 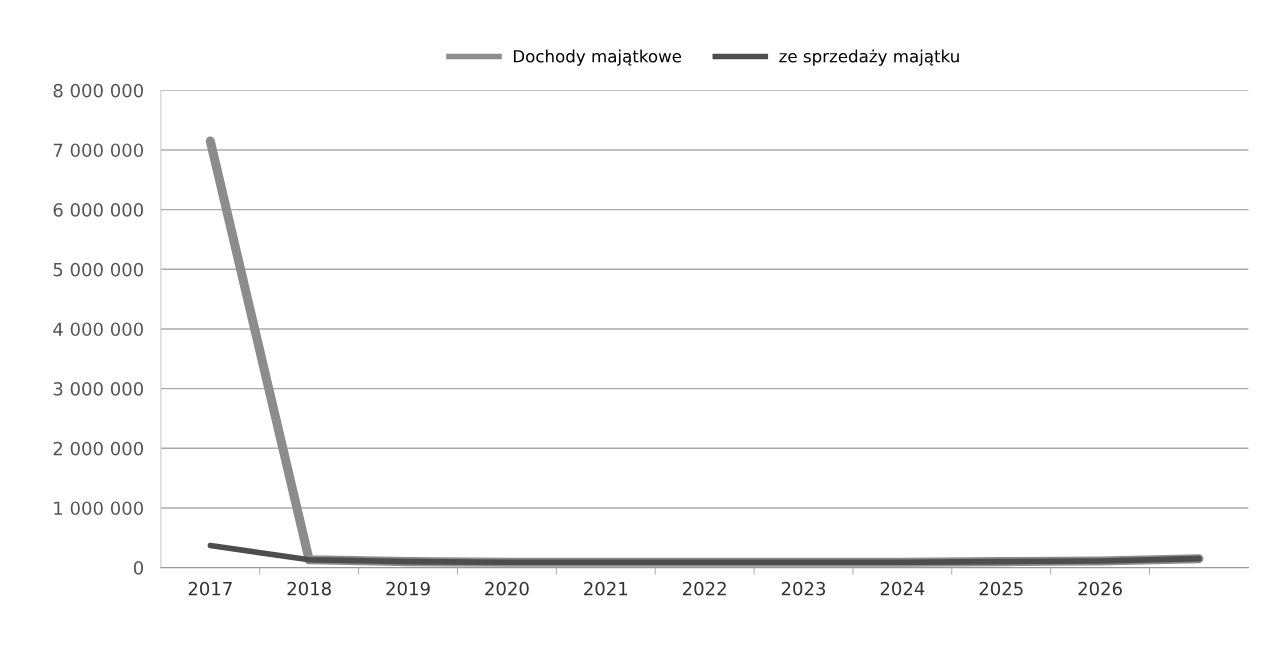 I want to click on x-tick-label: 2023, so click(x=803, y=588).